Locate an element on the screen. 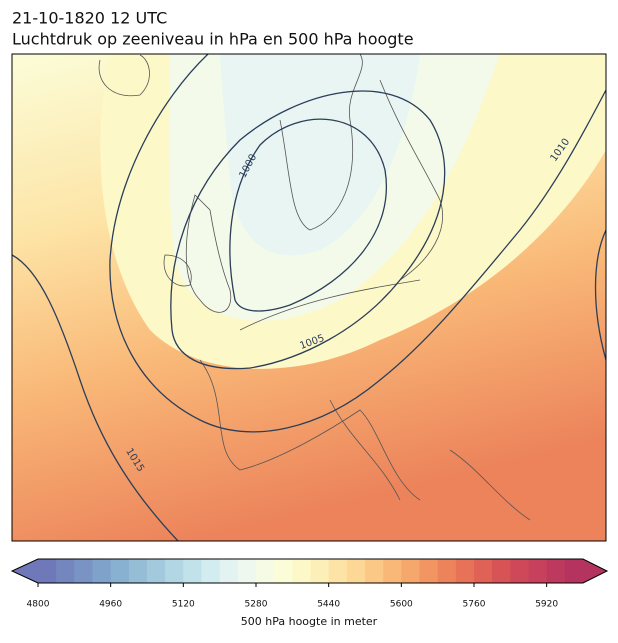 The height and width of the screenshot is (643, 618). title: 21-10-1820 12 UTC is located at coordinates (89, 18).